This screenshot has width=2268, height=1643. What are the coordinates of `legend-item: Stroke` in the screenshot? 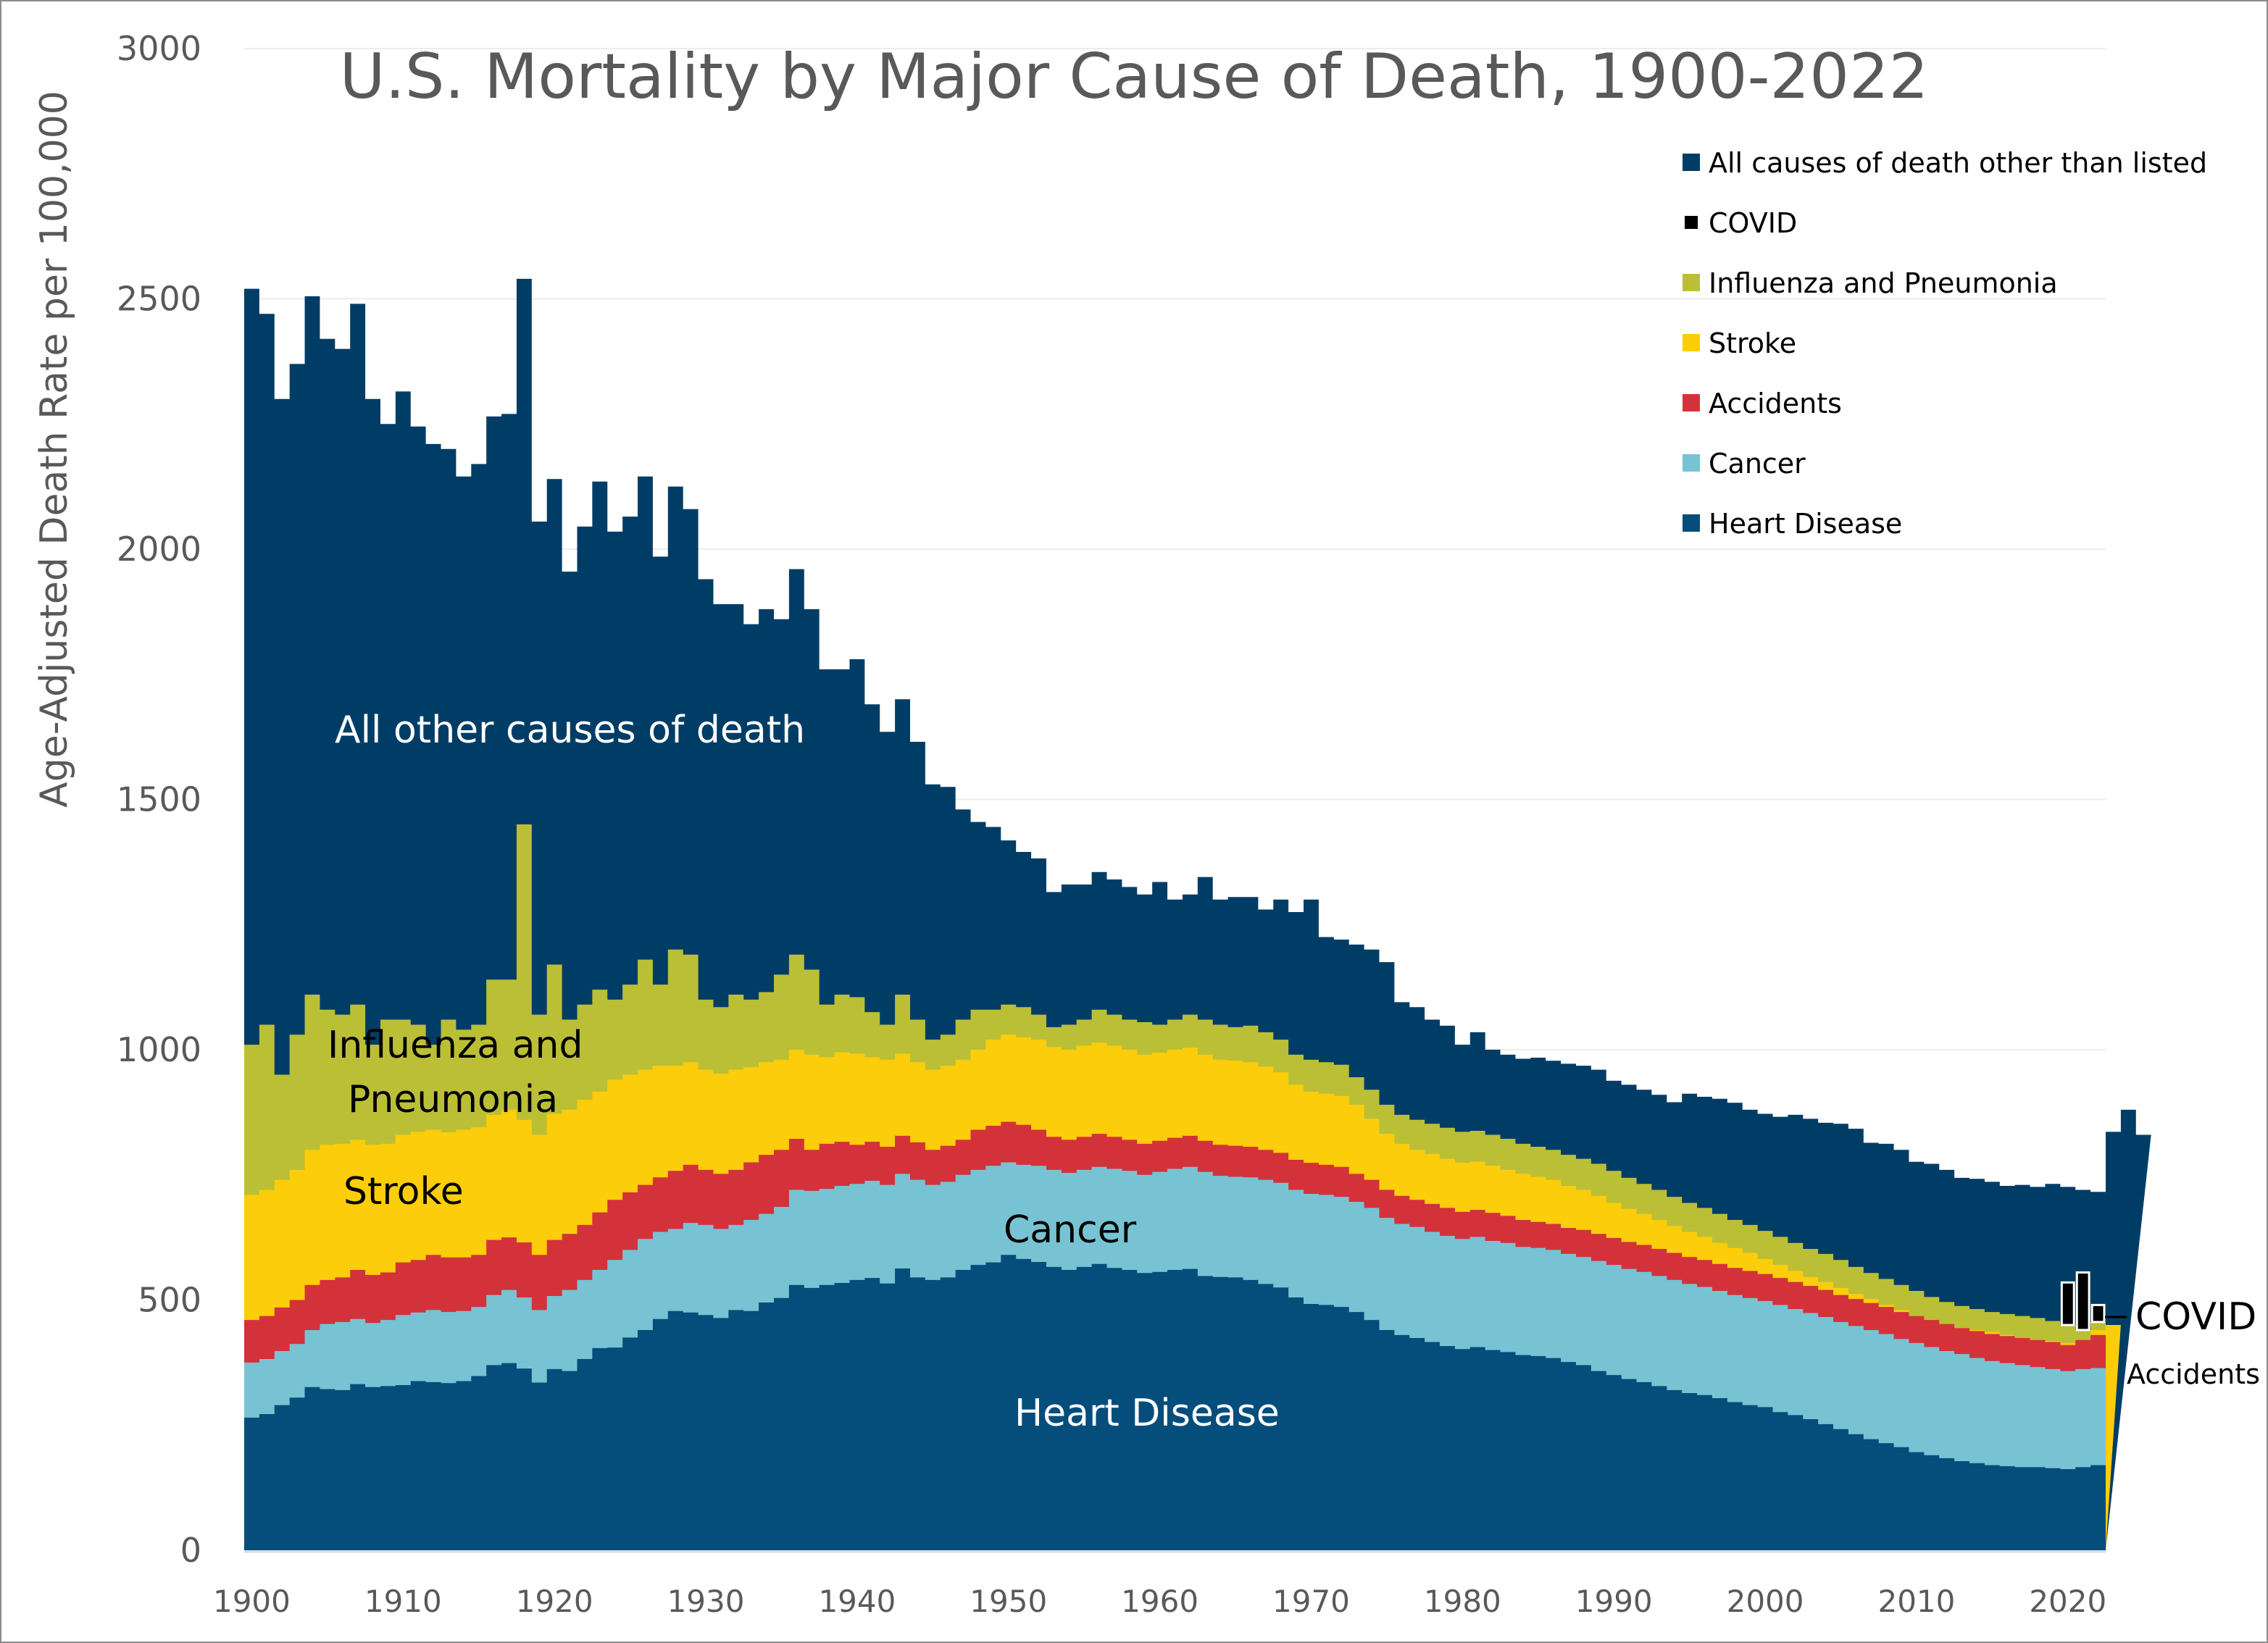 It's located at (1740, 343).